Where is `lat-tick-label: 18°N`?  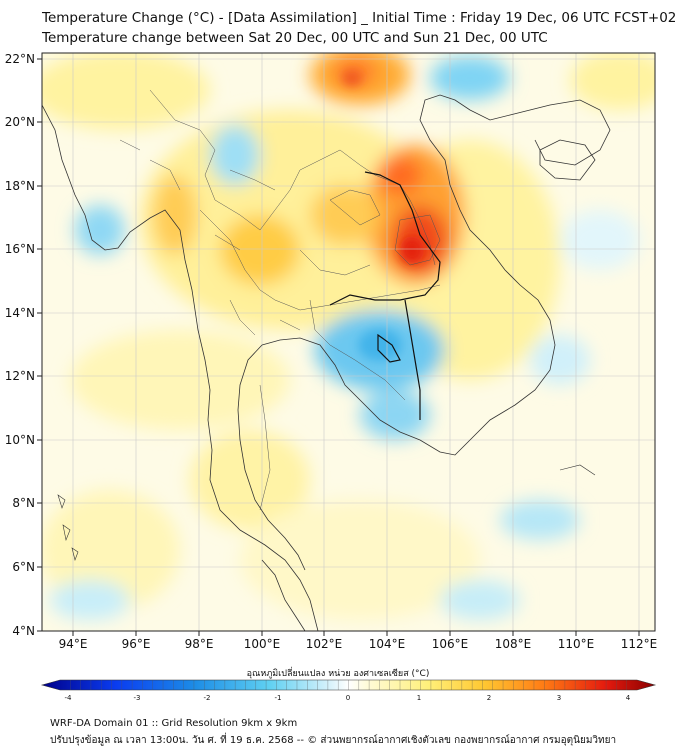 lat-tick-label: 18°N is located at coordinates (20, 186).